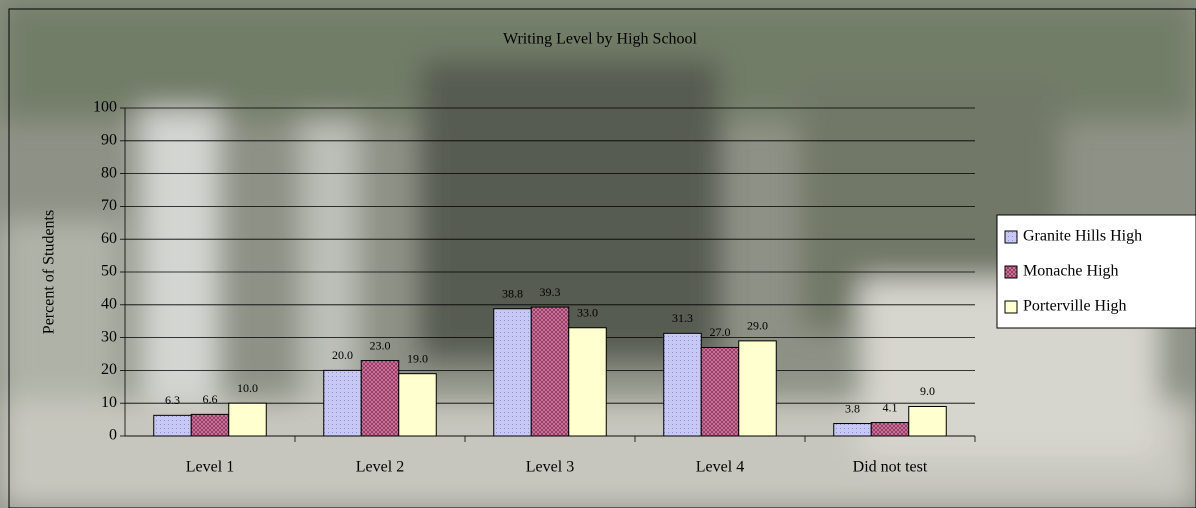 The image size is (1196, 508). I want to click on legend-box, so click(1096, 271).